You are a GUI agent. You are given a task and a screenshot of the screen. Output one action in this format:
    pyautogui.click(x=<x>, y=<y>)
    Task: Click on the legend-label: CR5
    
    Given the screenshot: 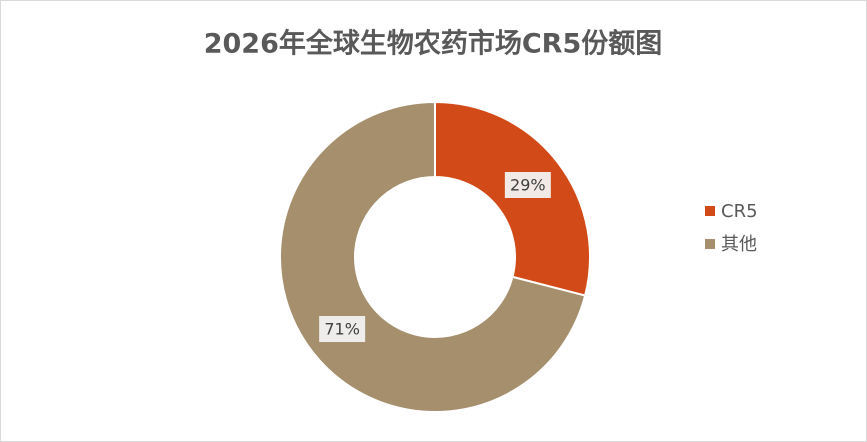 What is the action you would take?
    pyautogui.click(x=739, y=211)
    